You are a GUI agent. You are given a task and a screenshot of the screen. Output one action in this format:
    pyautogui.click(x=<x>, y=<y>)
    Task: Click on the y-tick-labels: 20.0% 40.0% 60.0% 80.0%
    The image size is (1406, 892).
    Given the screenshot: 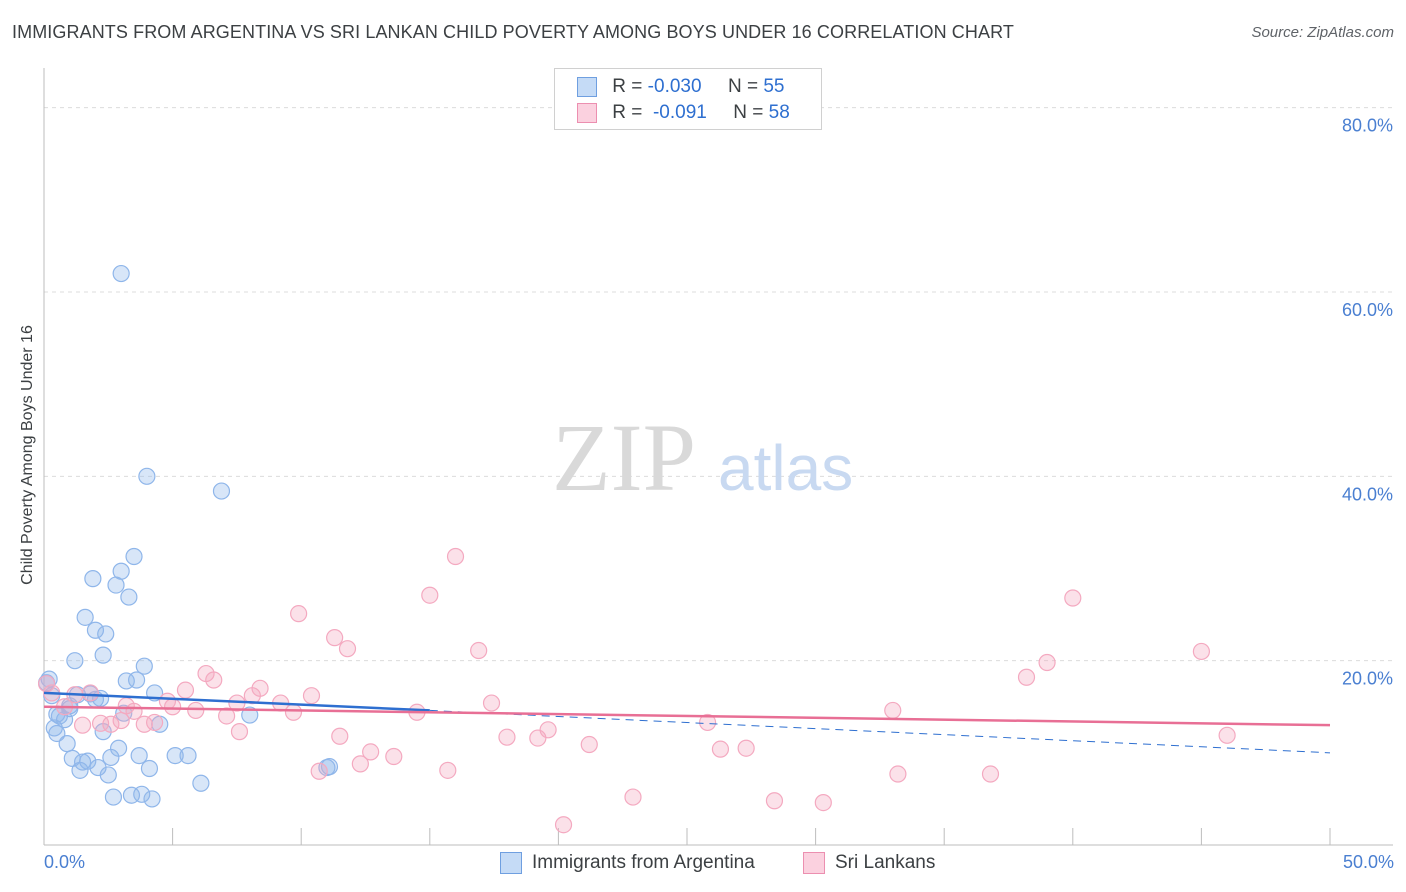 What is the action you would take?
    pyautogui.click(x=1367, y=402)
    